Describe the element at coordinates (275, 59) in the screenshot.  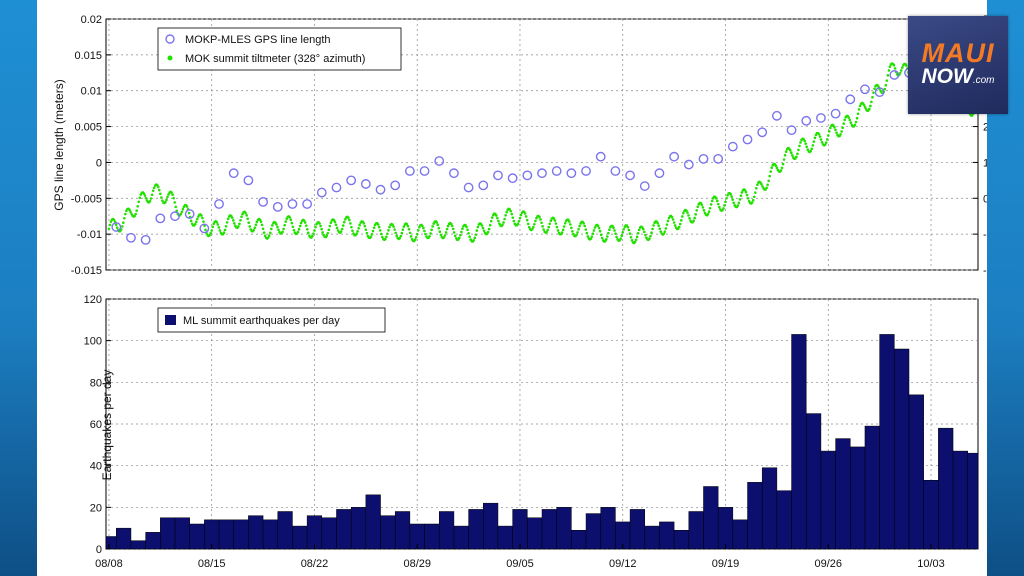
I see `legend-tilt-label: MOK summit tiltmeter (328° azimuth)` at that location.